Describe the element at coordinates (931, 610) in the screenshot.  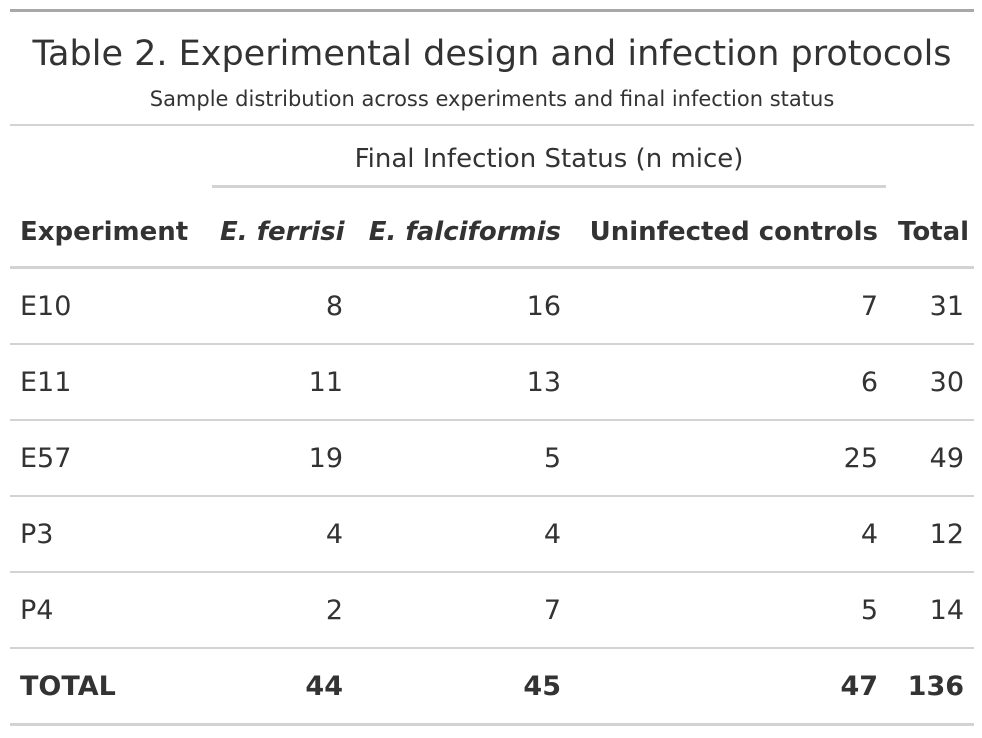
I see `cell-total: 14` at that location.